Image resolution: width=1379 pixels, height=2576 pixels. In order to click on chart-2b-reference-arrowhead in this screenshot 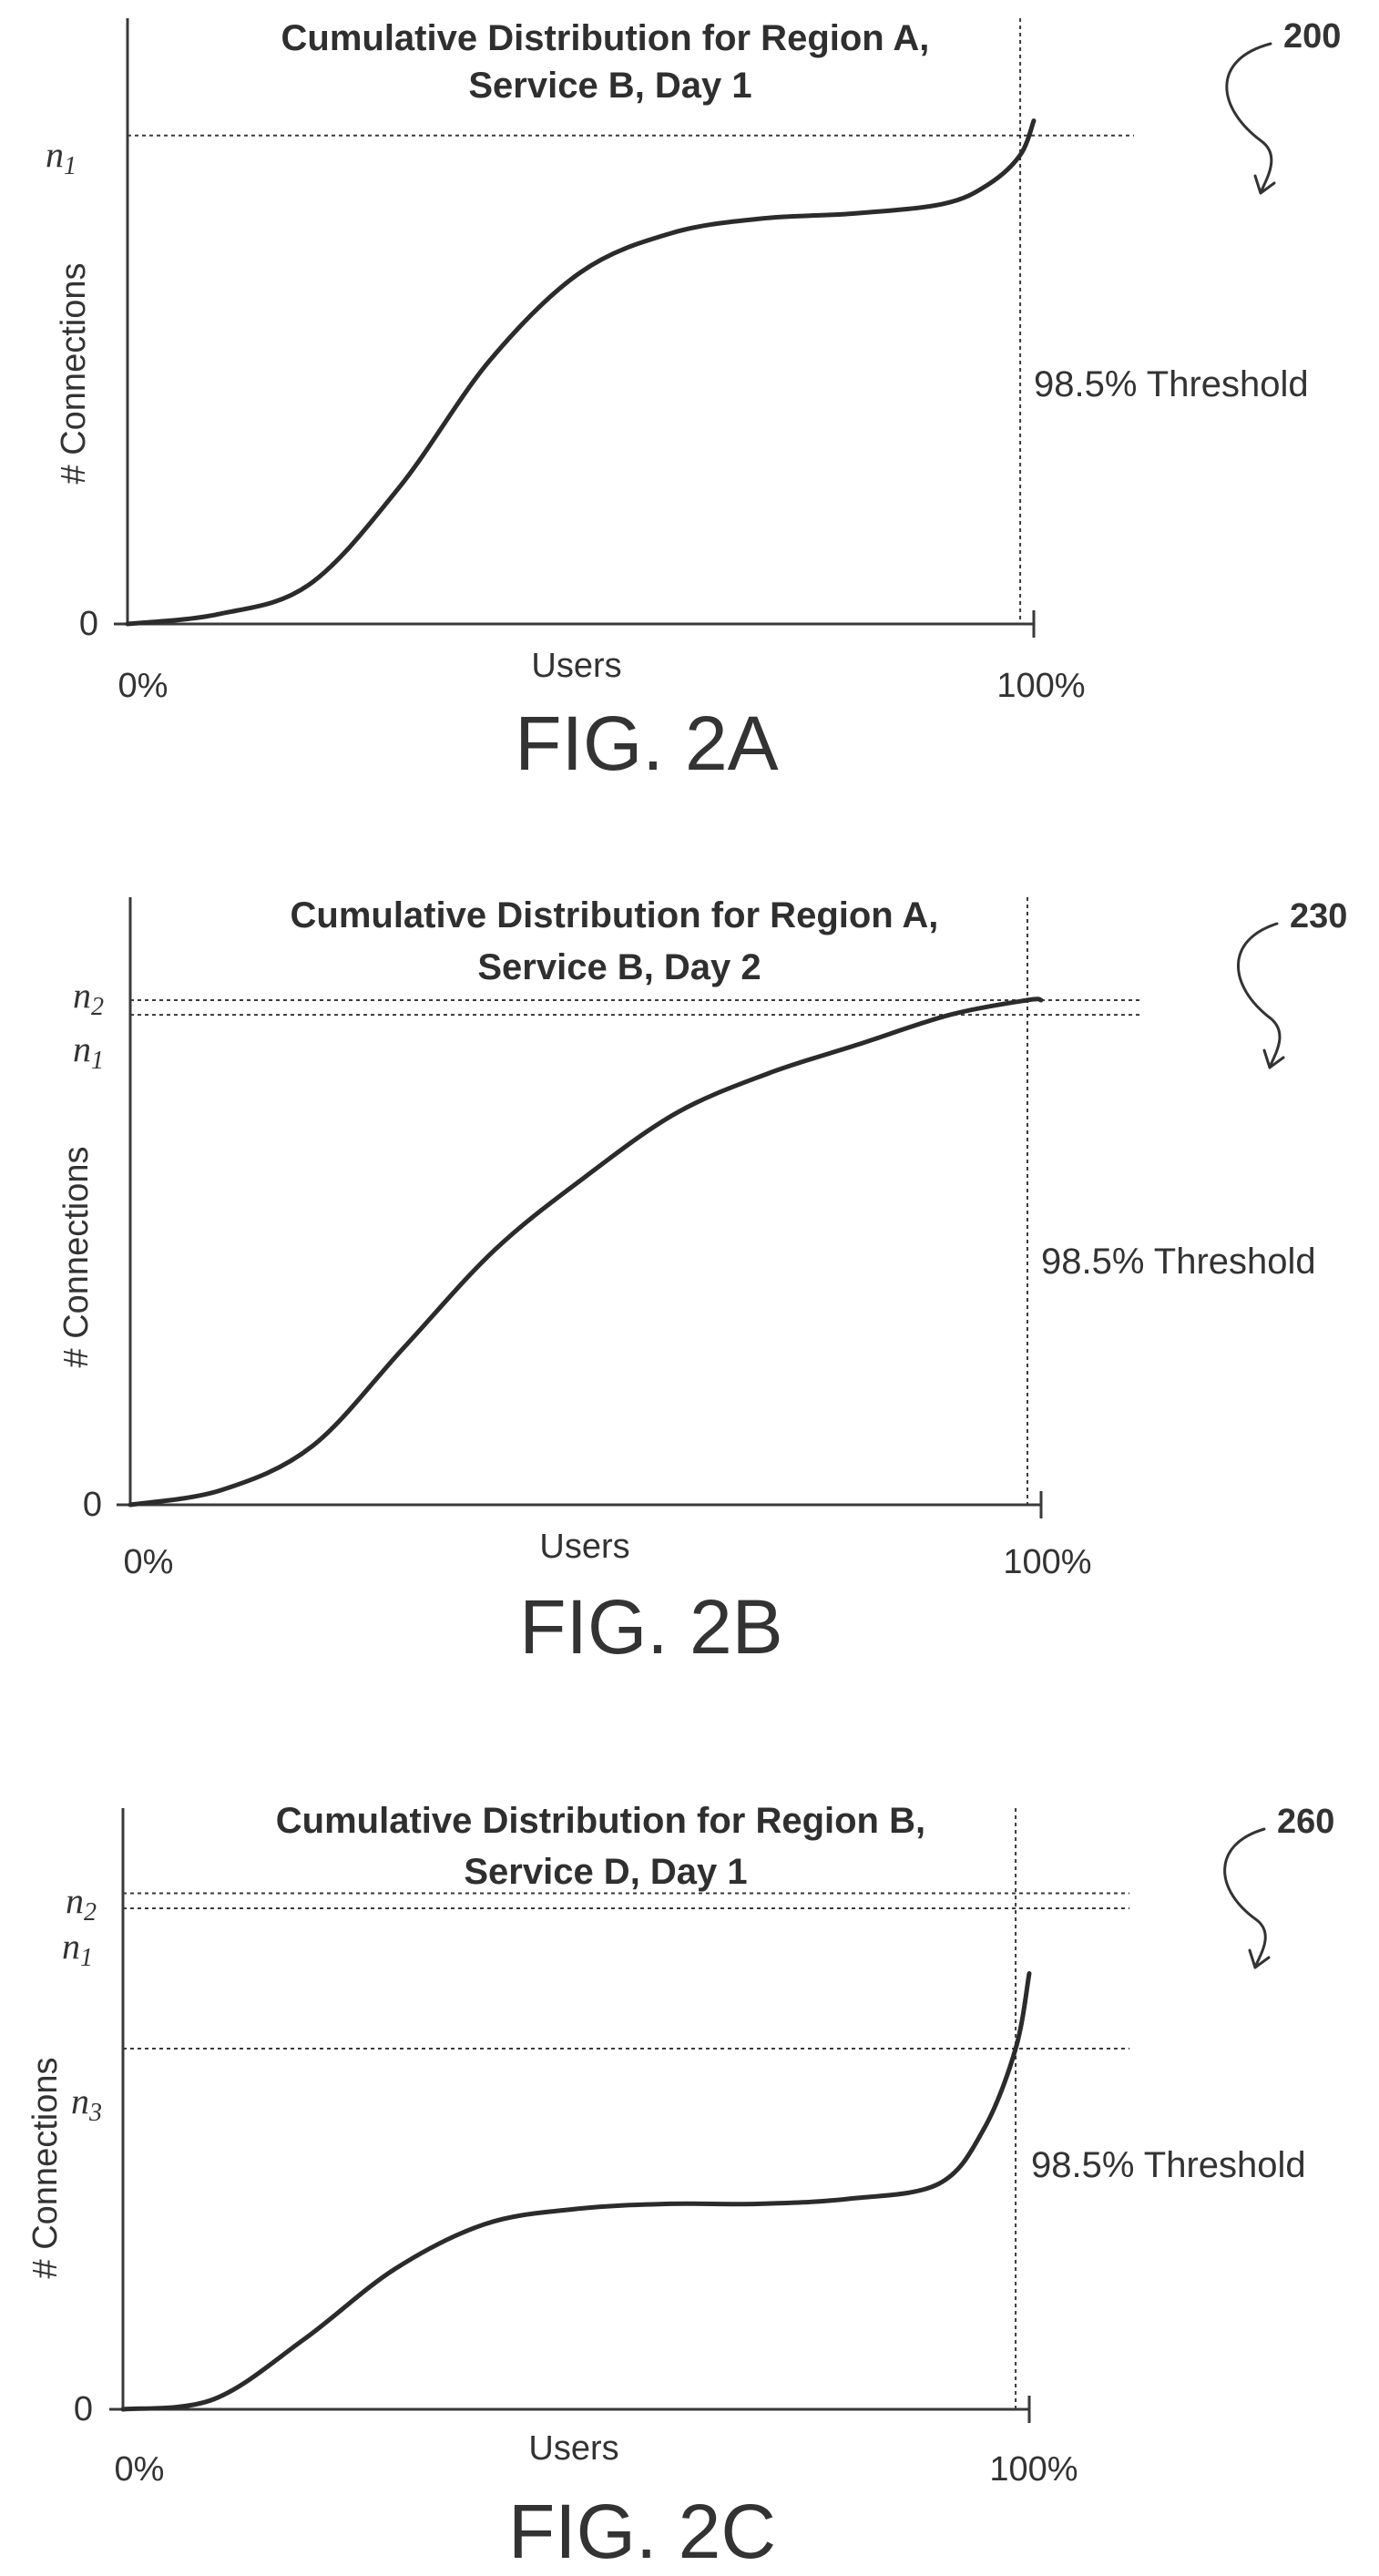, I will do `click(1273, 1058)`.